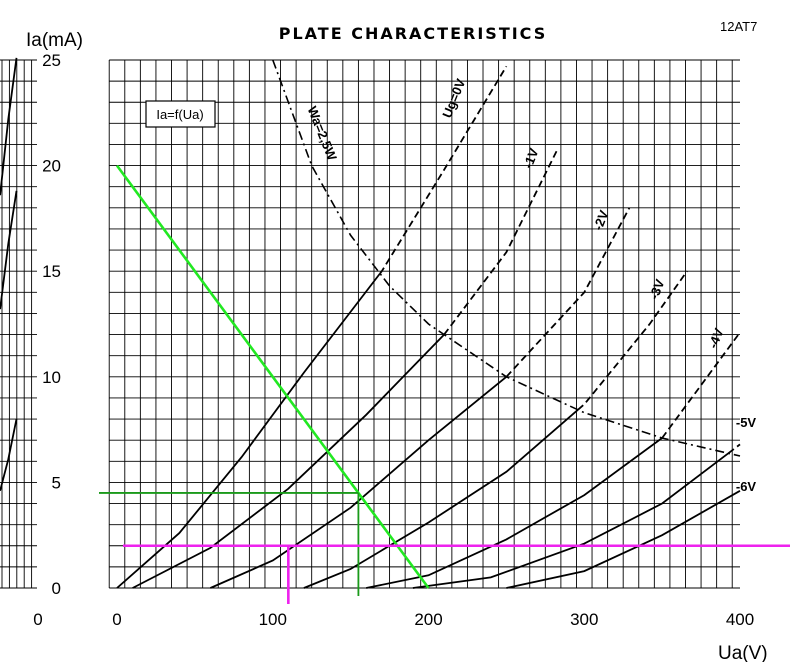 Image resolution: width=808 pixels, height=662 pixels. I want to click on y-axis-label: Ia(mA), so click(54, 40).